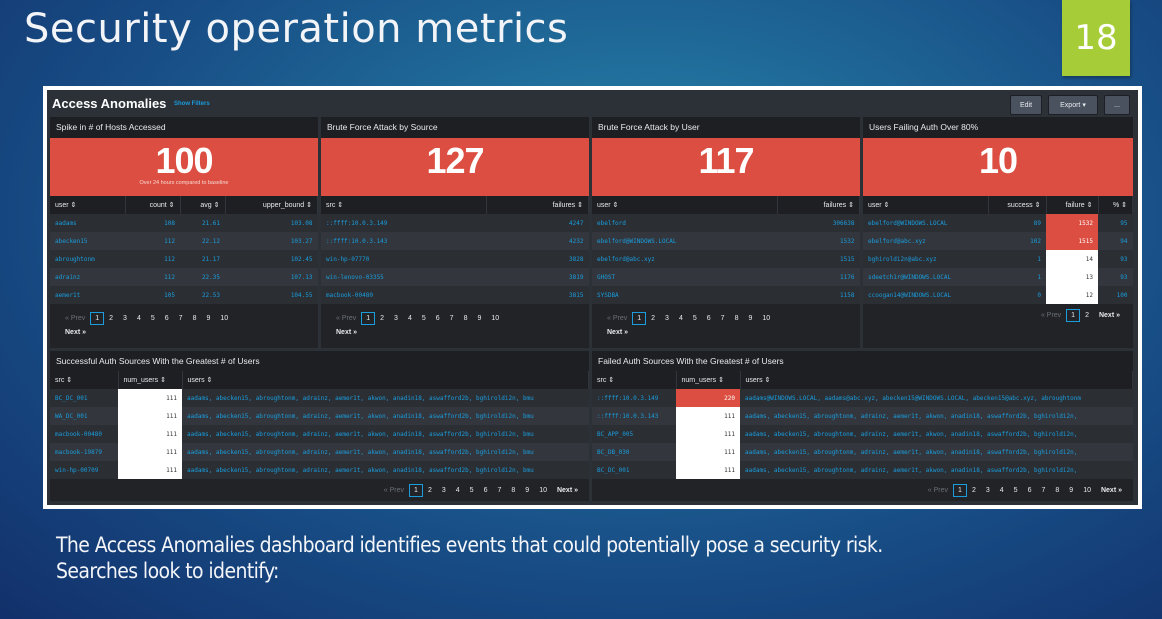  I want to click on cell-percent: 95, so click(1115, 223).